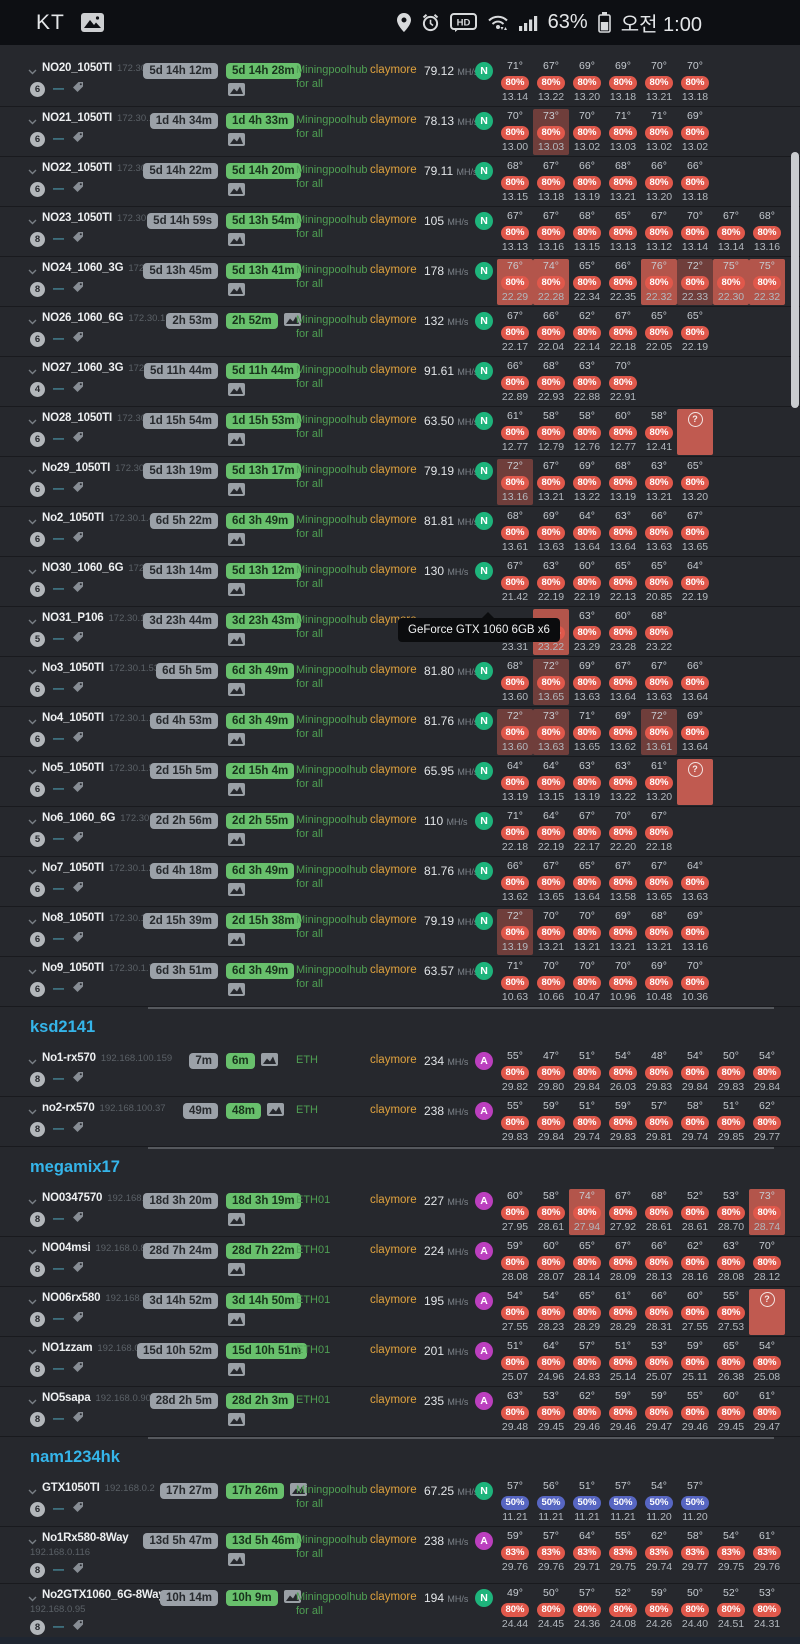 The width and height of the screenshot is (800, 1644). Describe the element at coordinates (313, 1250) in the screenshot. I see `pool-name: ETH01` at that location.